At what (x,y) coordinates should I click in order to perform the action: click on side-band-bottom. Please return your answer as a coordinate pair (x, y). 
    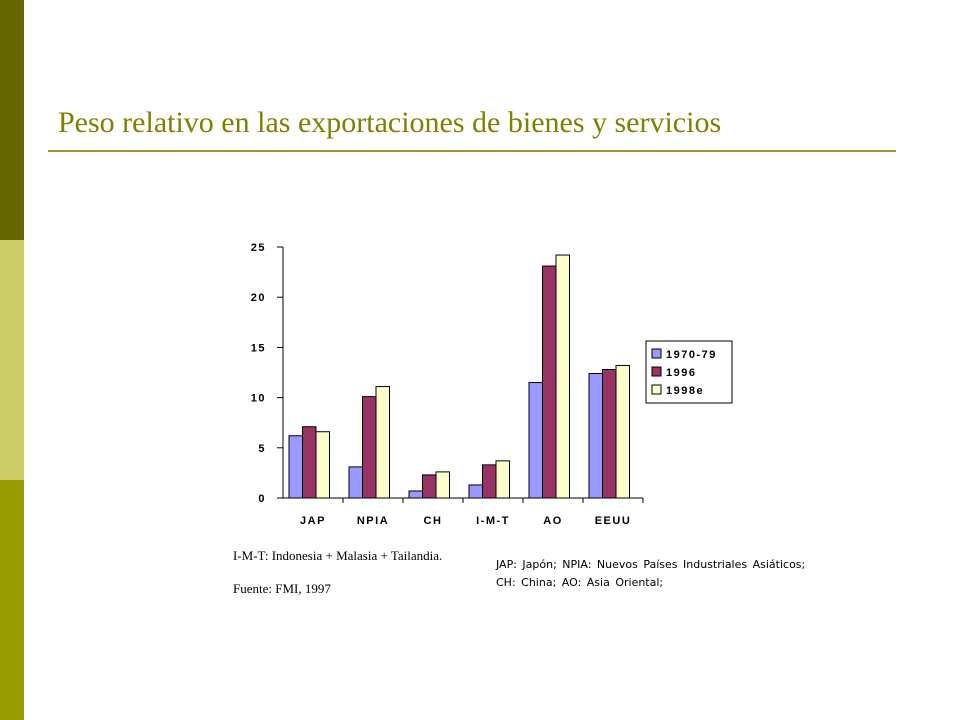
    Looking at the image, I should click on (12, 600).